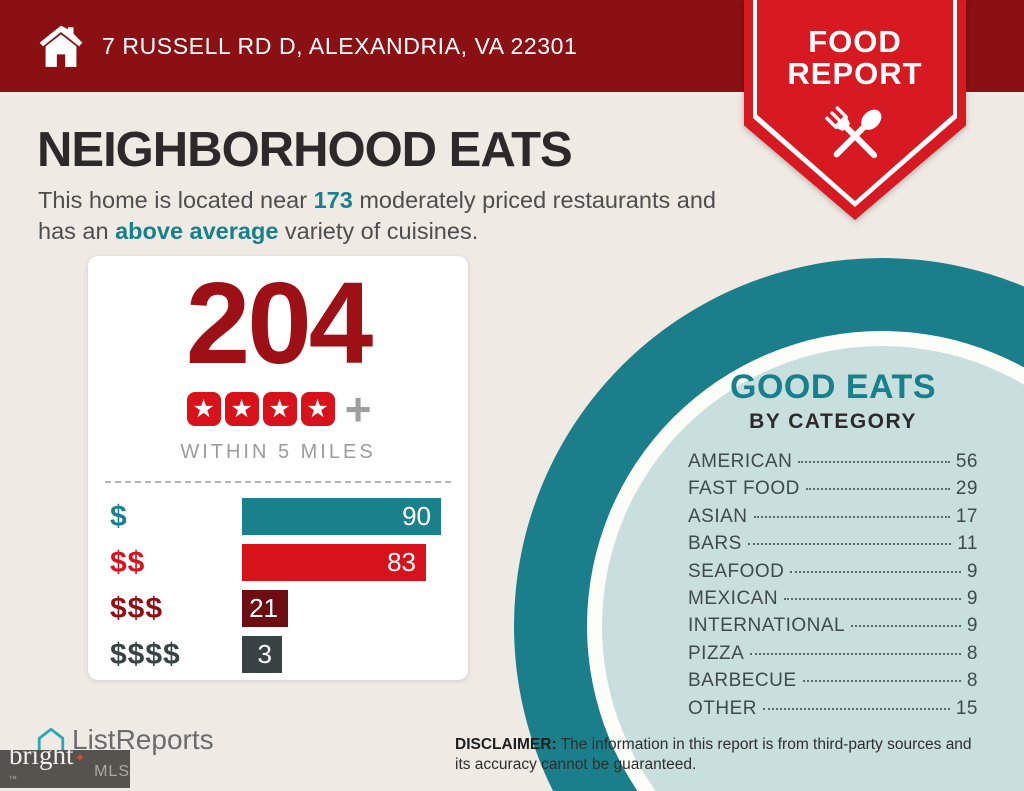 The width and height of the screenshot is (1024, 791). I want to click on category-row: INTERNATIONAL 9, so click(833, 628).